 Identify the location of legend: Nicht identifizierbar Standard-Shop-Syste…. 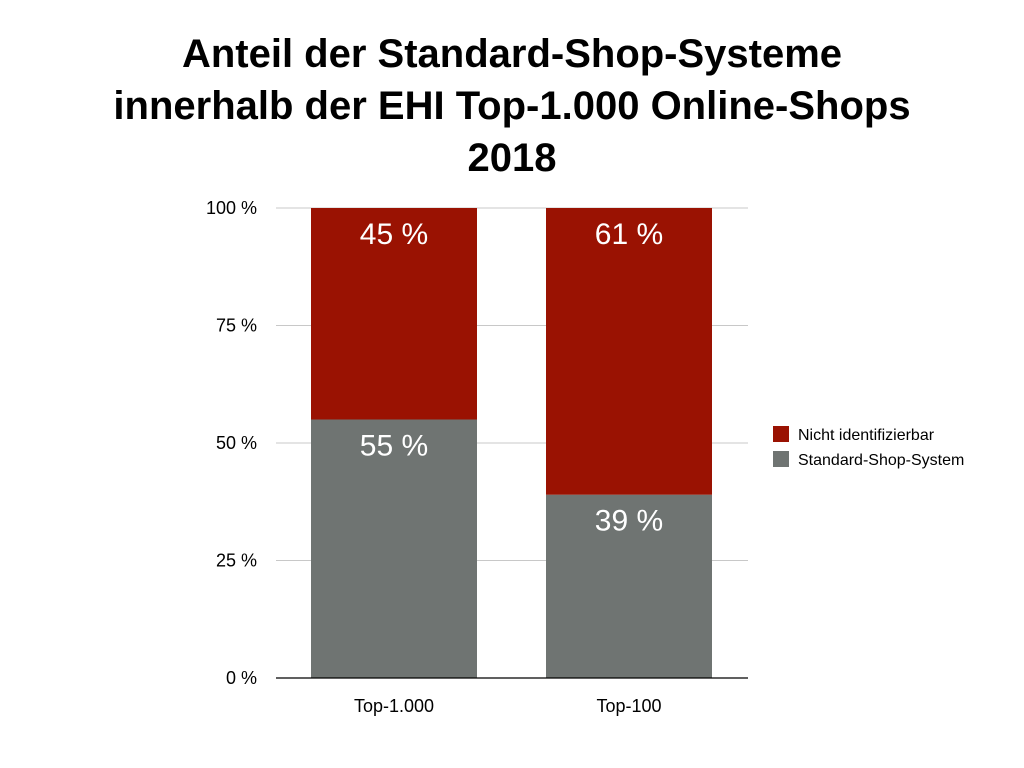
(868, 447).